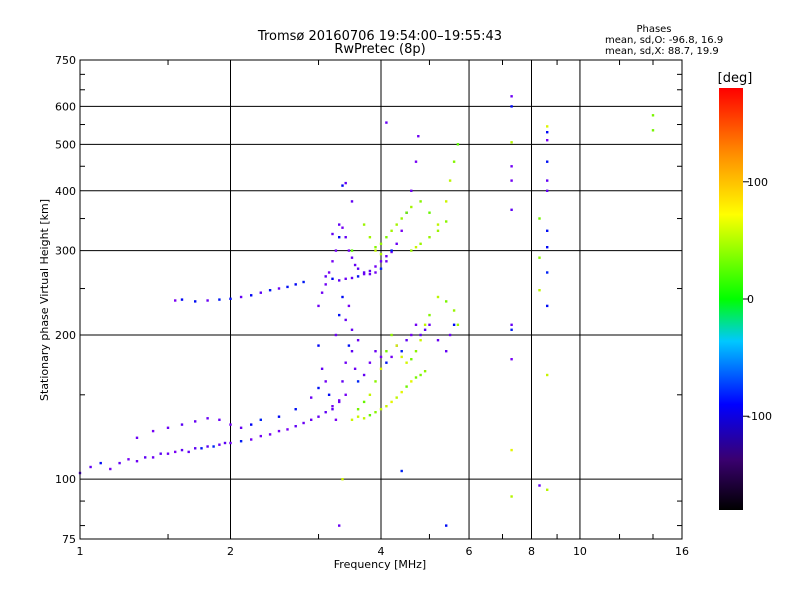 Image resolution: width=800 pixels, height=600 pixels. I want to click on chart-subtitle: RwPretec (8p), so click(379, 49).